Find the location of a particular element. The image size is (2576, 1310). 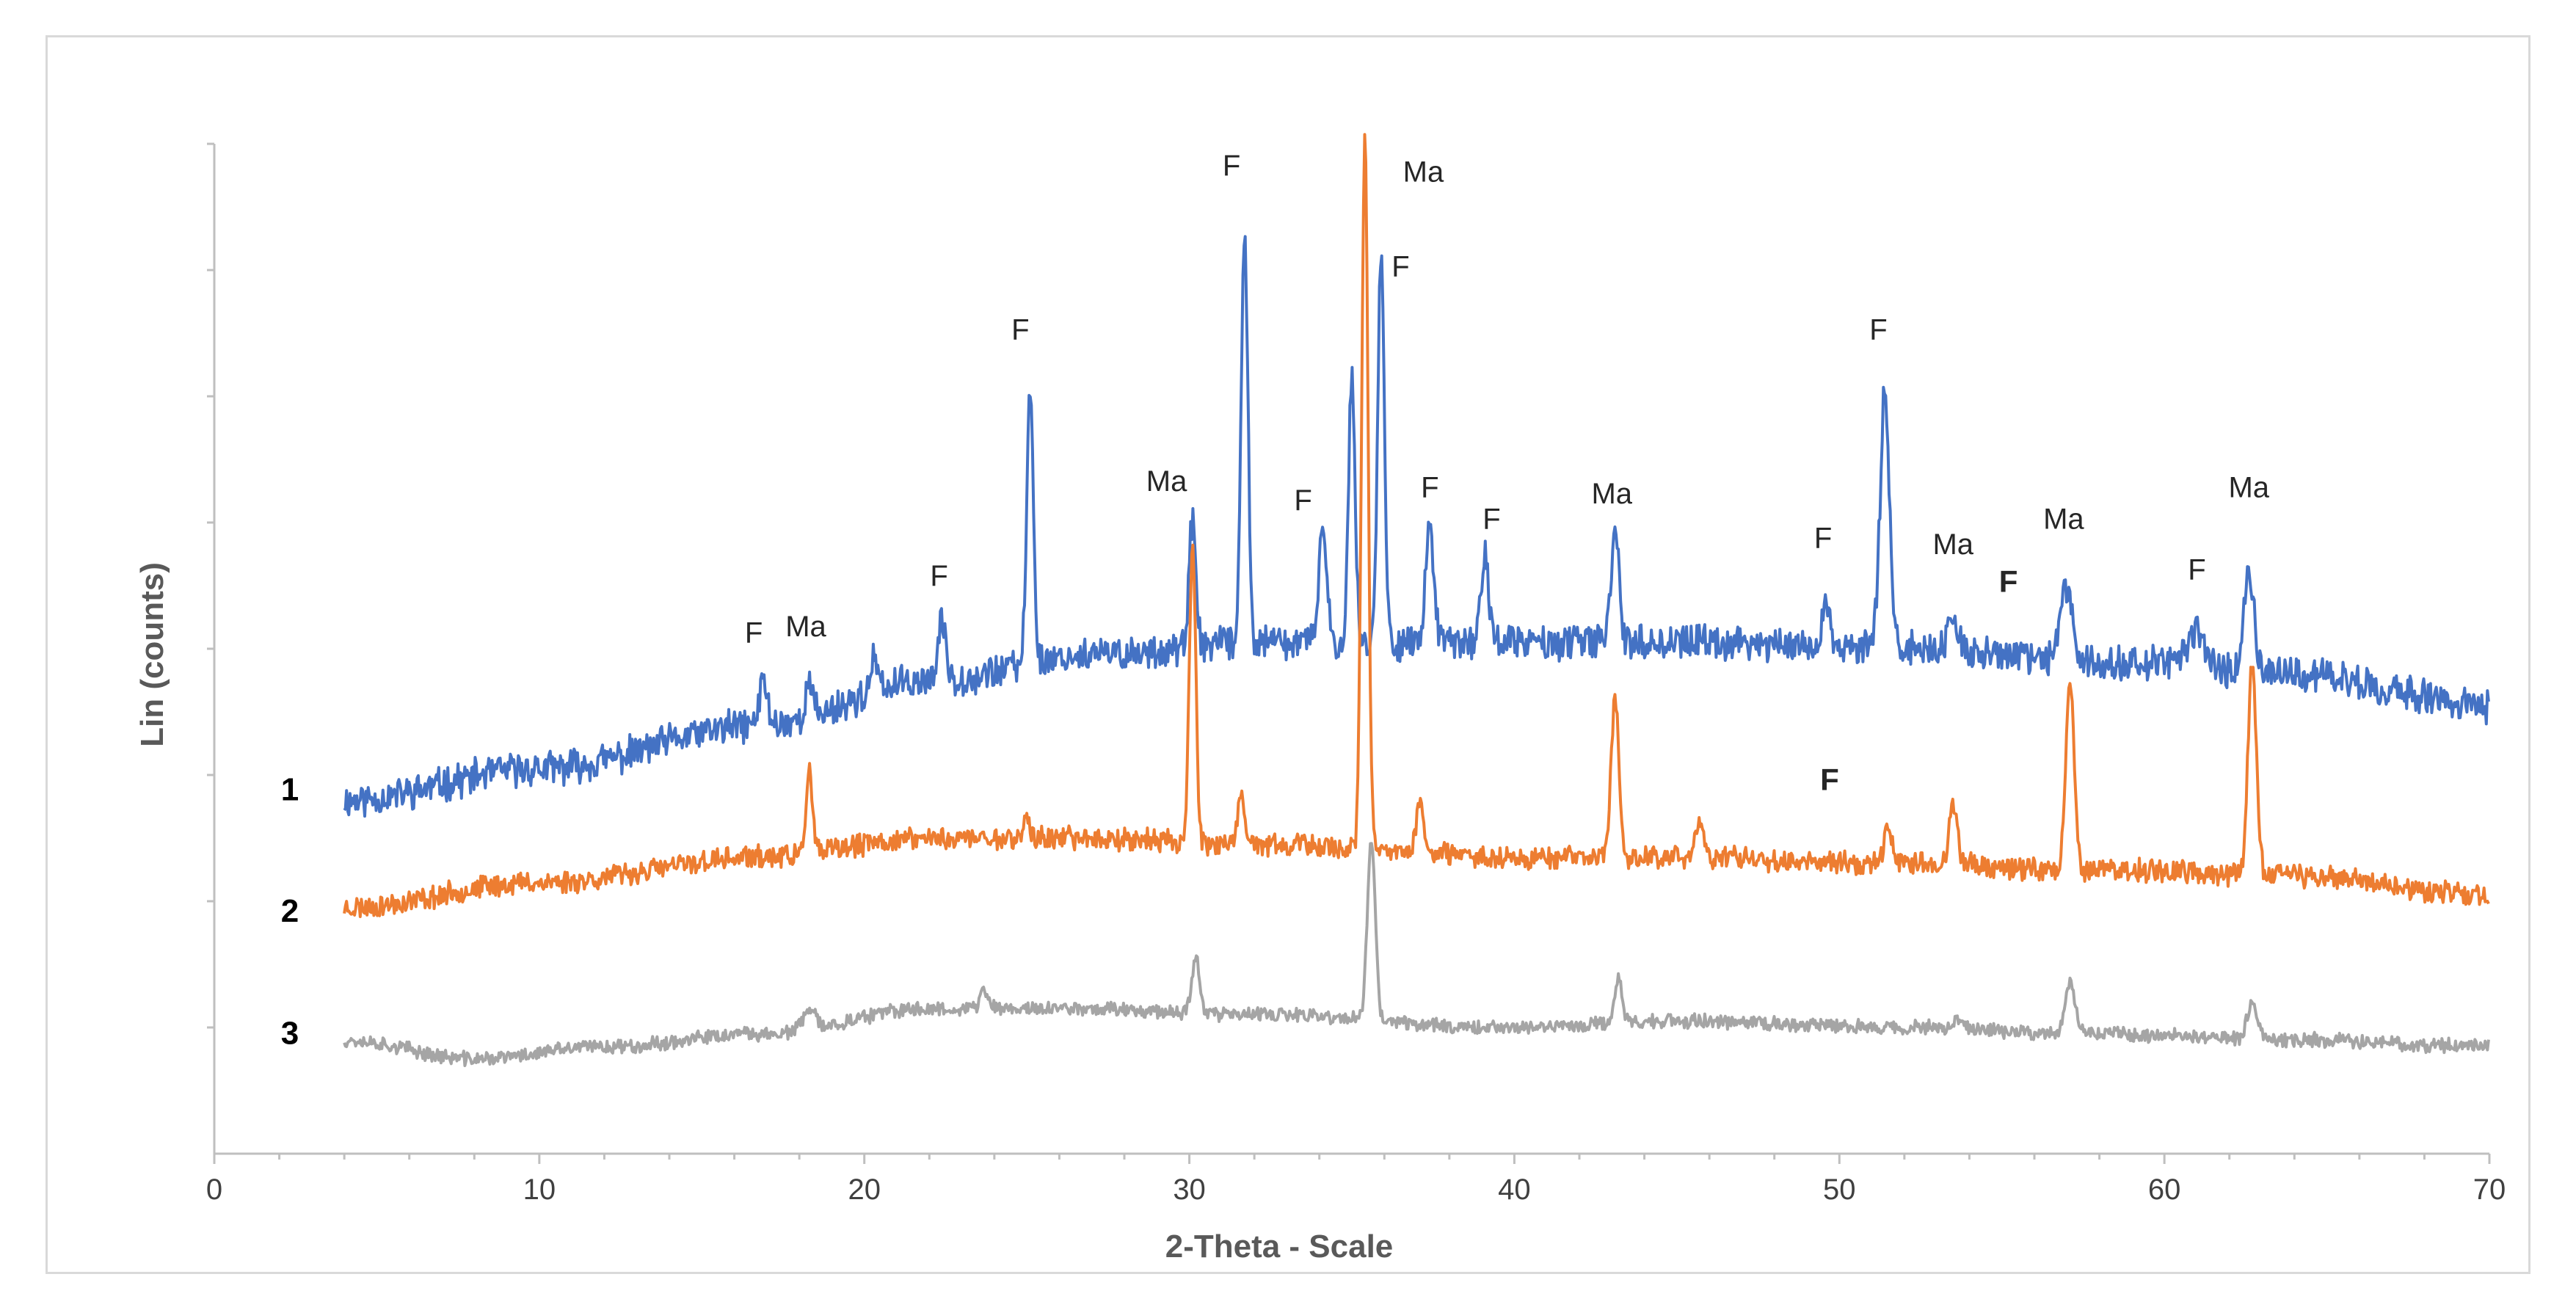

x-tick-label: 50 is located at coordinates (1839, 1189).